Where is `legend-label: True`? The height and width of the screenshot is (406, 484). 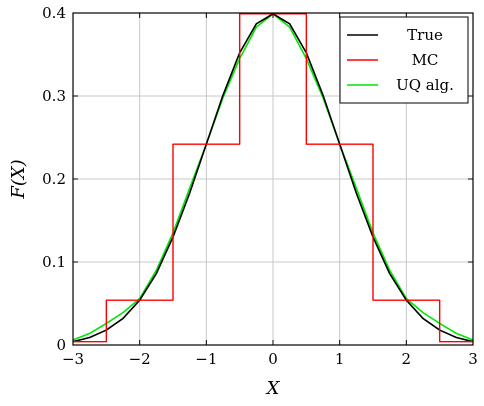
legend-label: True is located at coordinates (425, 35).